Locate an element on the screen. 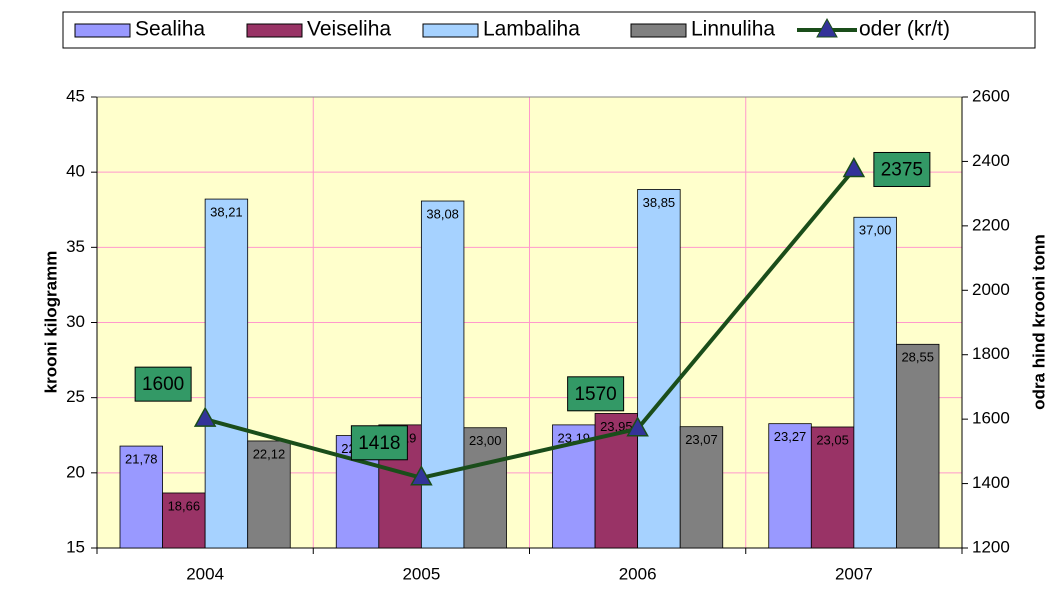  y-tick-label: 40 is located at coordinates (75, 171).